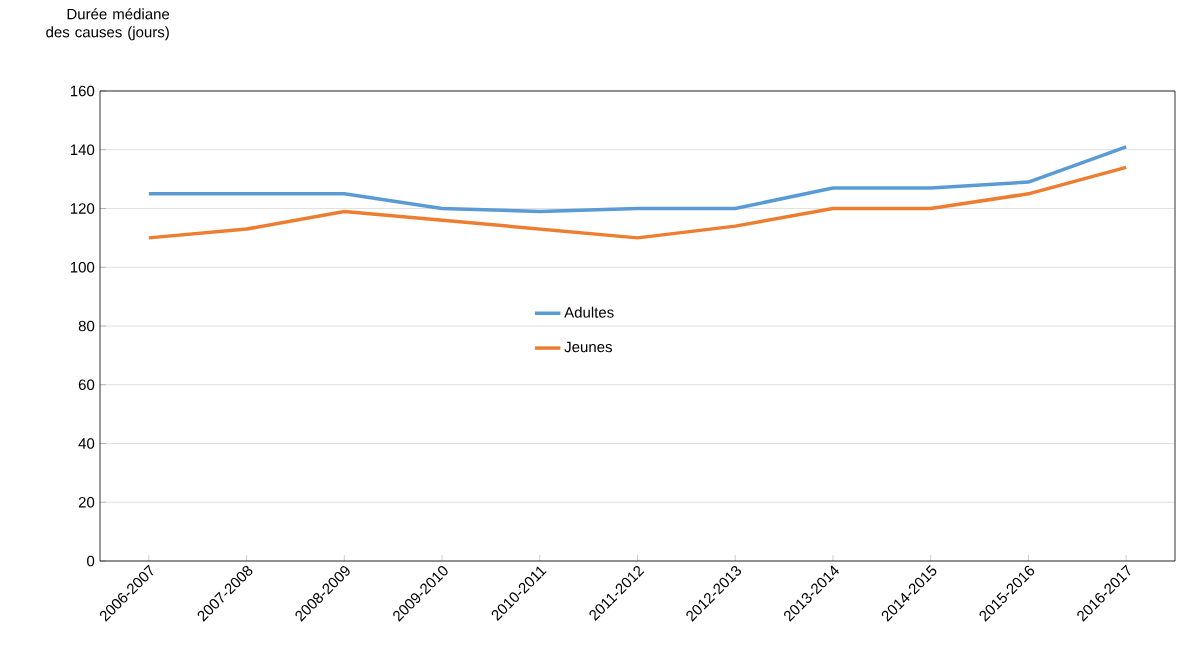  What do you see at coordinates (82, 91) in the screenshot?
I see `y-tick-label: 160` at bounding box center [82, 91].